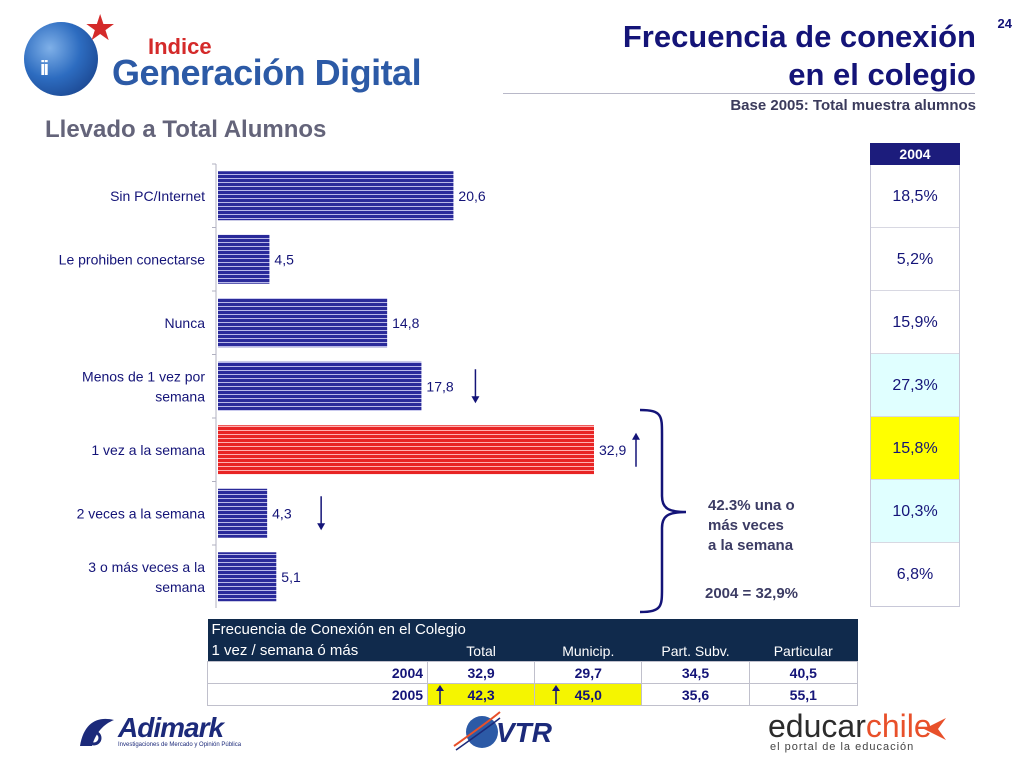  I want to click on value-label: 32,9, so click(612, 450).